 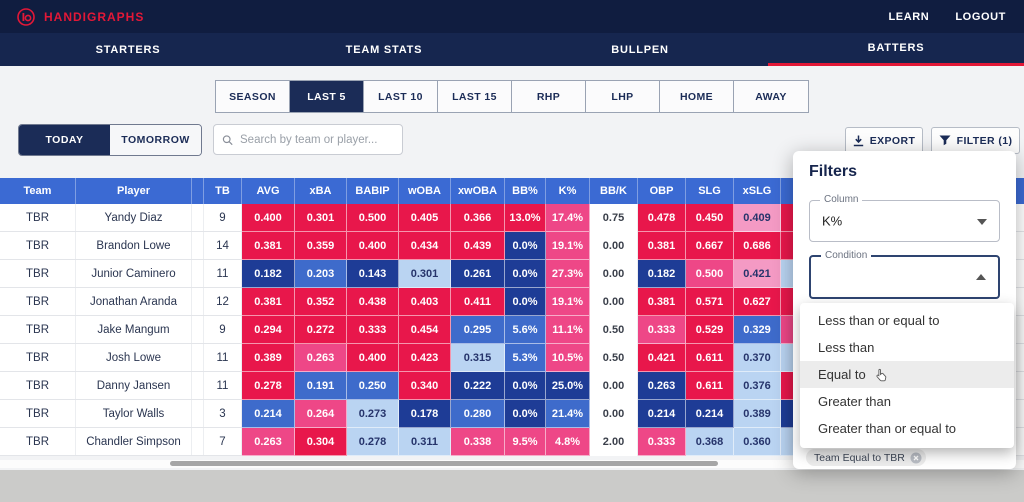 I want to click on day-toggle-tomorrow: TOMORROW, so click(x=155, y=140).